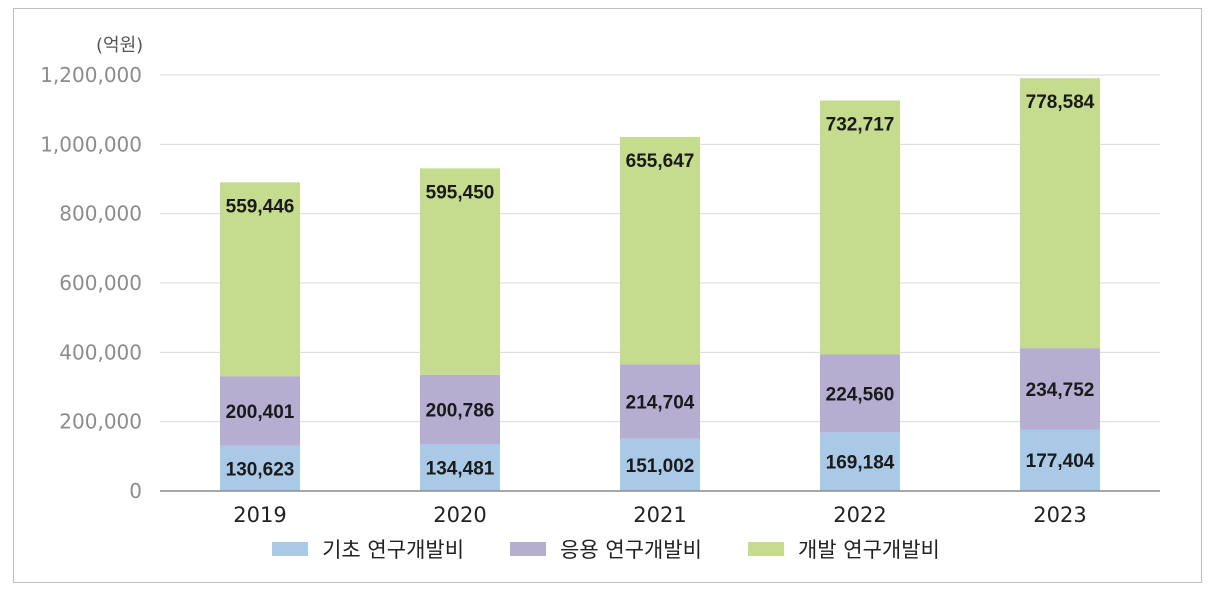  Describe the element at coordinates (459, 515) in the screenshot. I see `x-tick-label: 2020` at that location.